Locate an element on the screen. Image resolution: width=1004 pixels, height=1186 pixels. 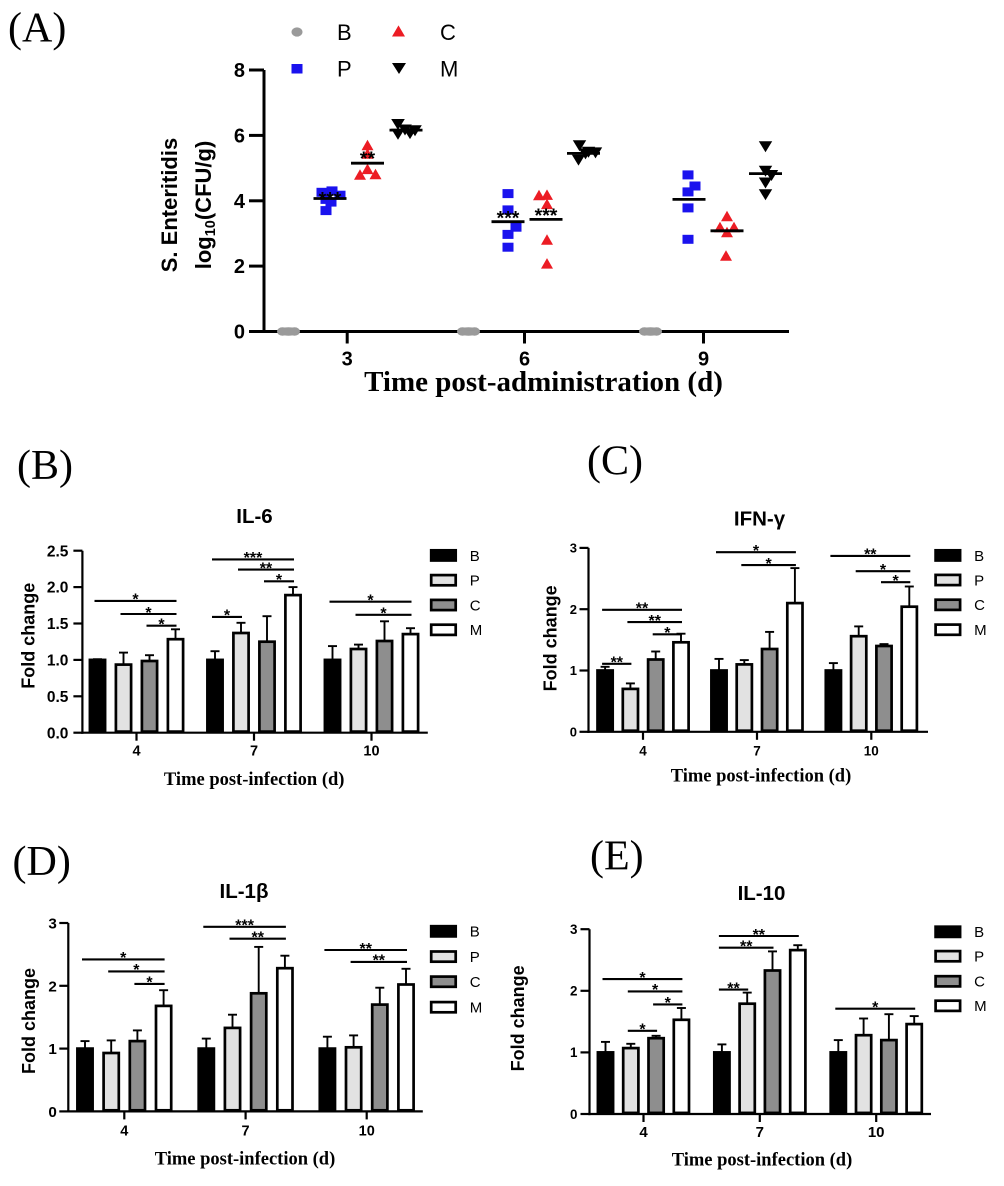
svg-text: IL-1β is located at coordinates (244, 891).